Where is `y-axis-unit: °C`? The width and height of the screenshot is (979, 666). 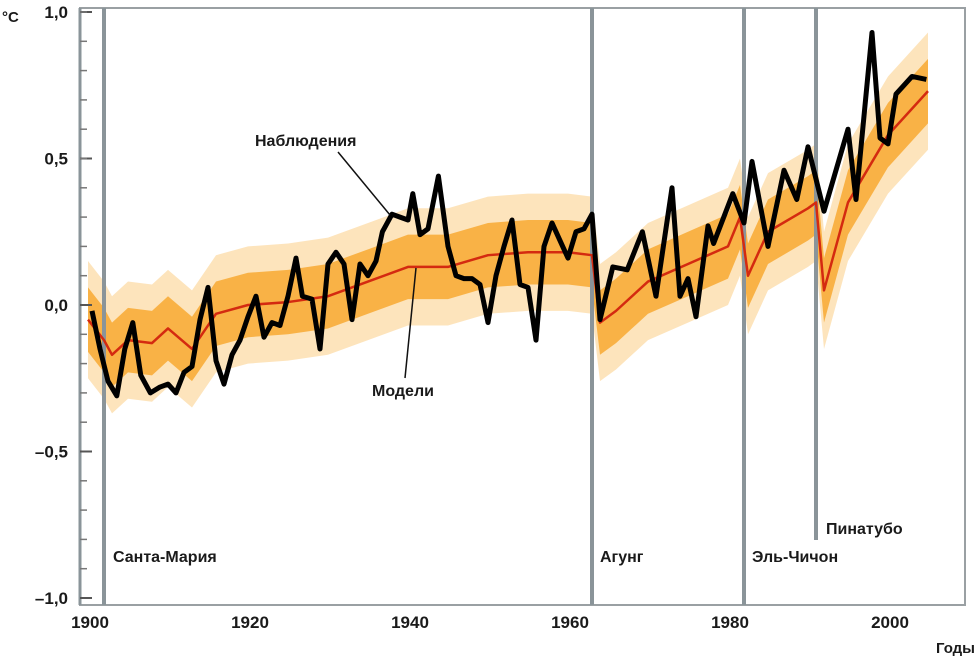
y-axis-unit: °C is located at coordinates (10, 17).